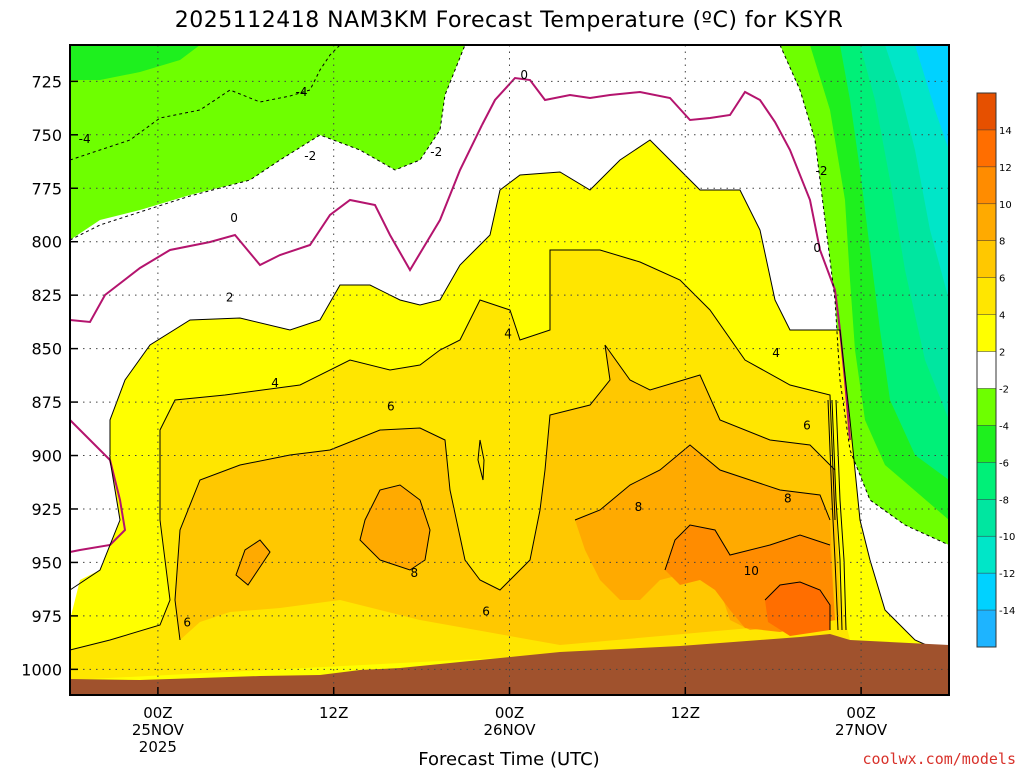 The image size is (1024, 768). Describe the element at coordinates (46, 562) in the screenshot. I see `y-tick-label-950: 950` at that location.